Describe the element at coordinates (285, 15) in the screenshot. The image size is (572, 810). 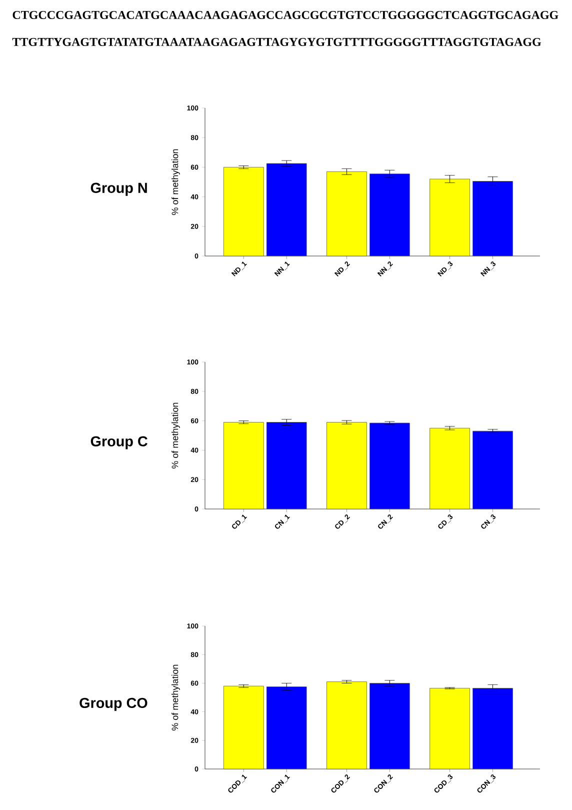
I see `text: CTGCCCGAGTGCACATGCAAACAAGAGAGCCAGCGCGTGTCCTGGGGGCTCAGGTGCAGAGG` at that location.